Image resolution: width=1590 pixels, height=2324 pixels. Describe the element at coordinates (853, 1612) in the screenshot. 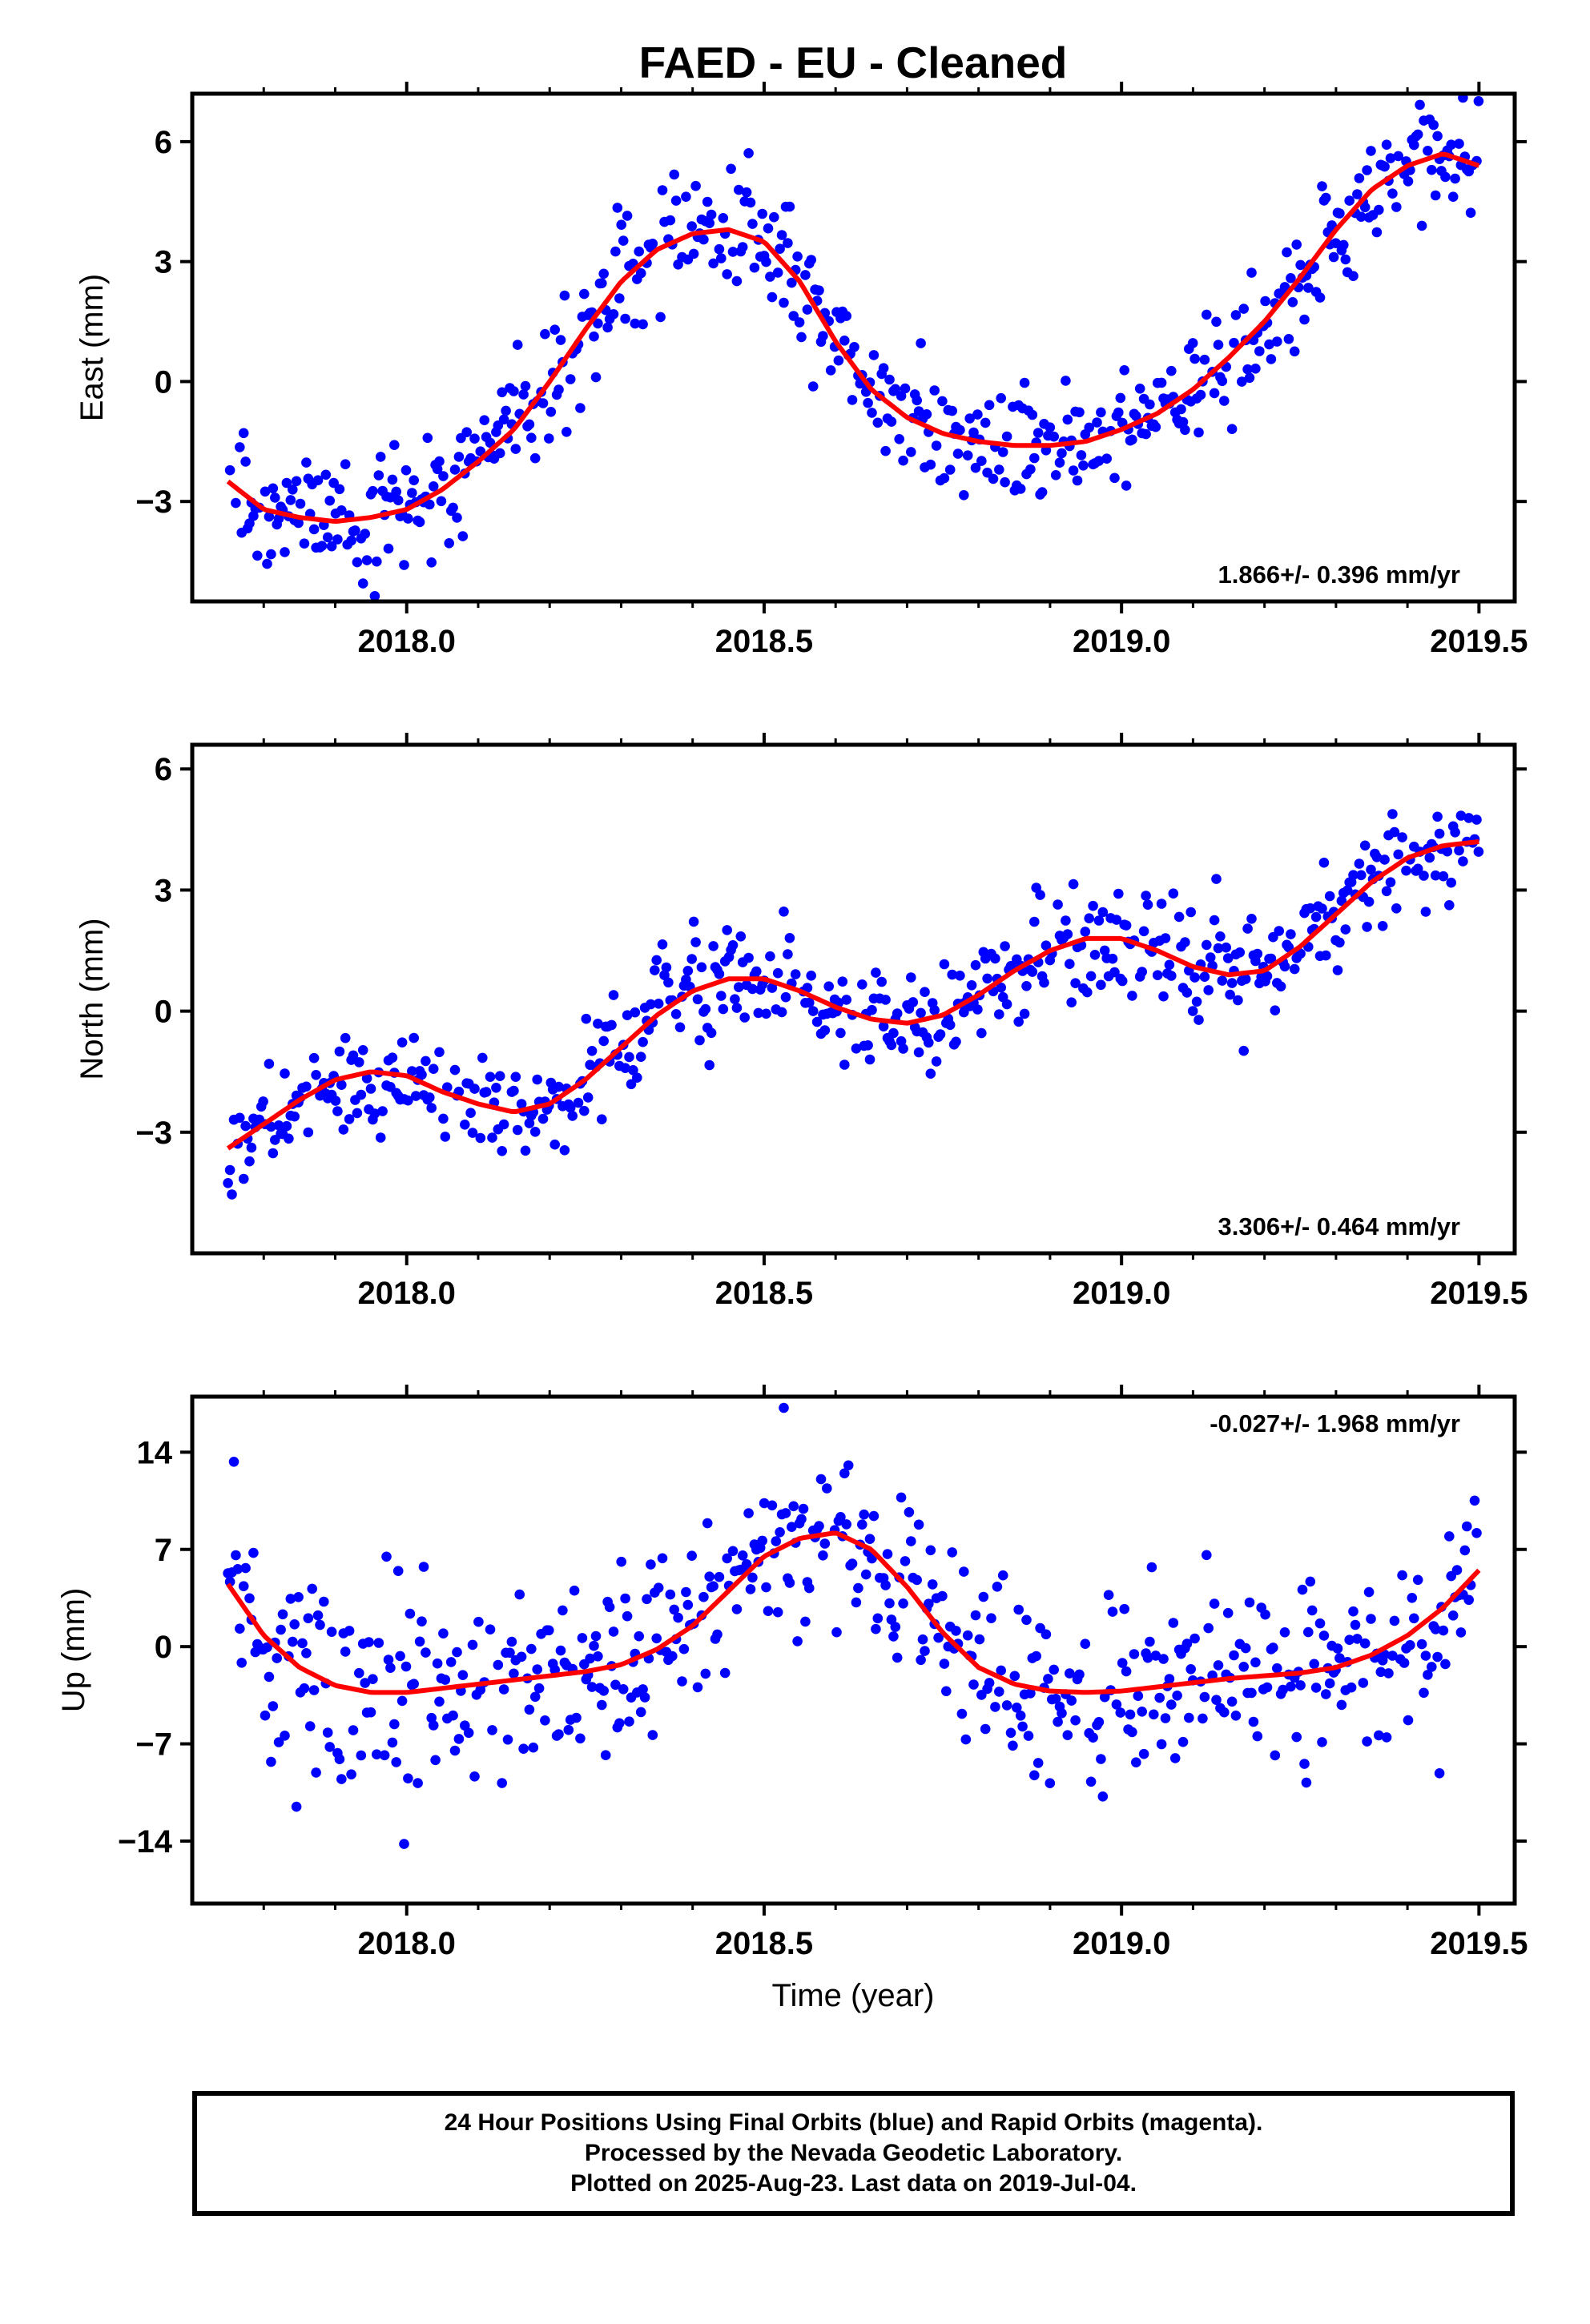

I see `up-fit-line` at that location.